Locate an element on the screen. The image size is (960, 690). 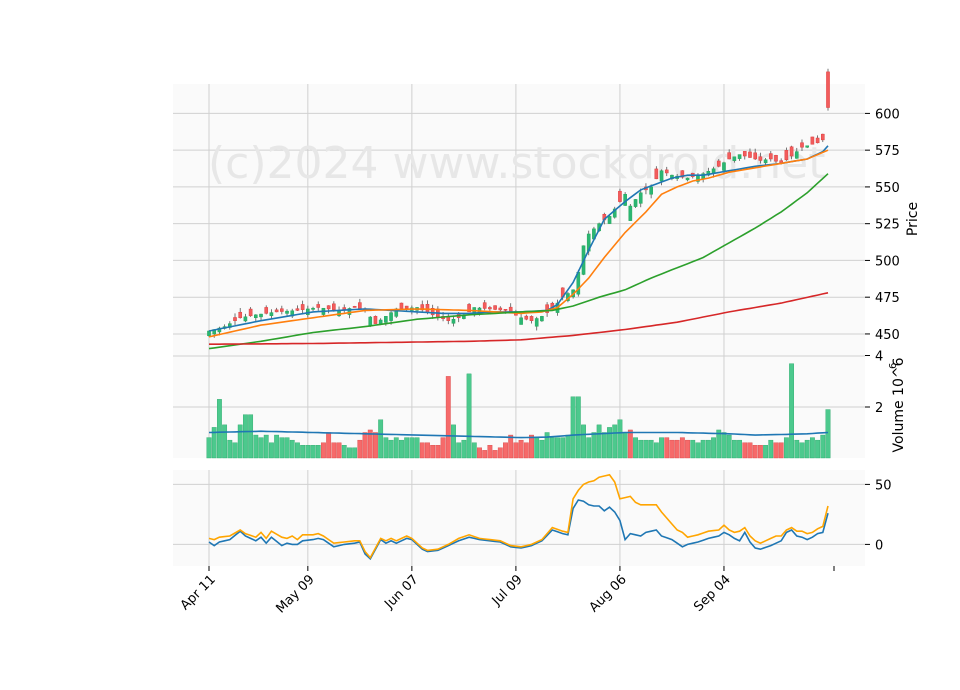
volume-tick-label: 4 is located at coordinates (879, 357).